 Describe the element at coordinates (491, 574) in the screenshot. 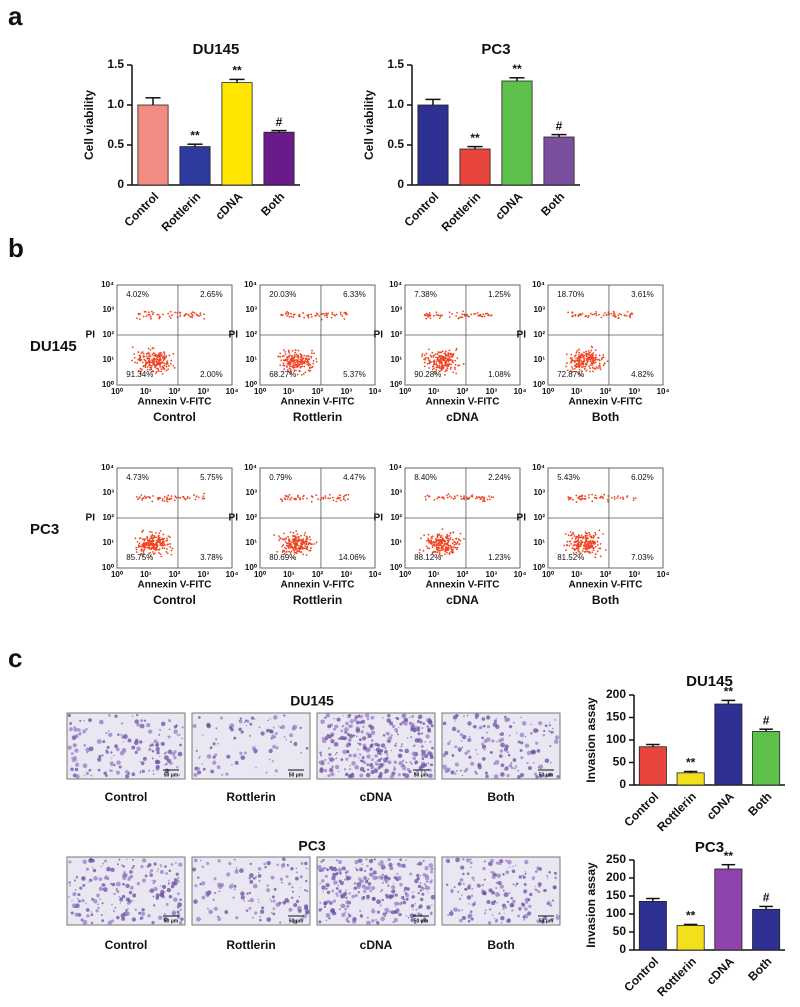

I see `x-tick-label: 10³` at that location.